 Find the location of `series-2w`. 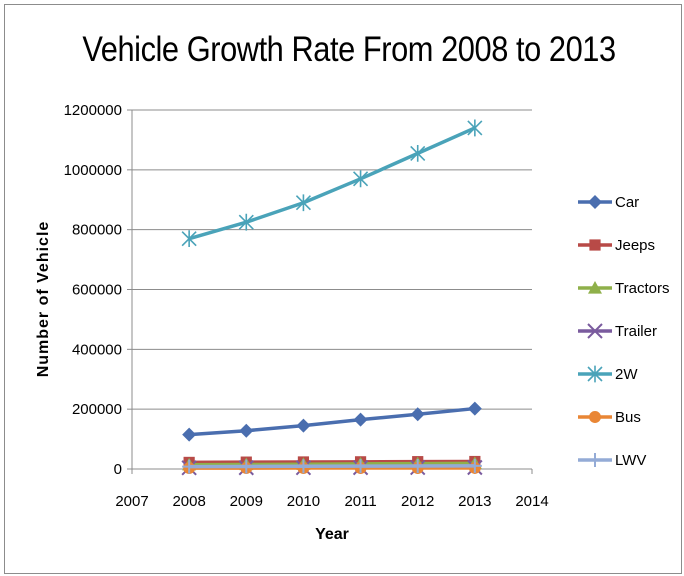

series-2w is located at coordinates (332, 183).